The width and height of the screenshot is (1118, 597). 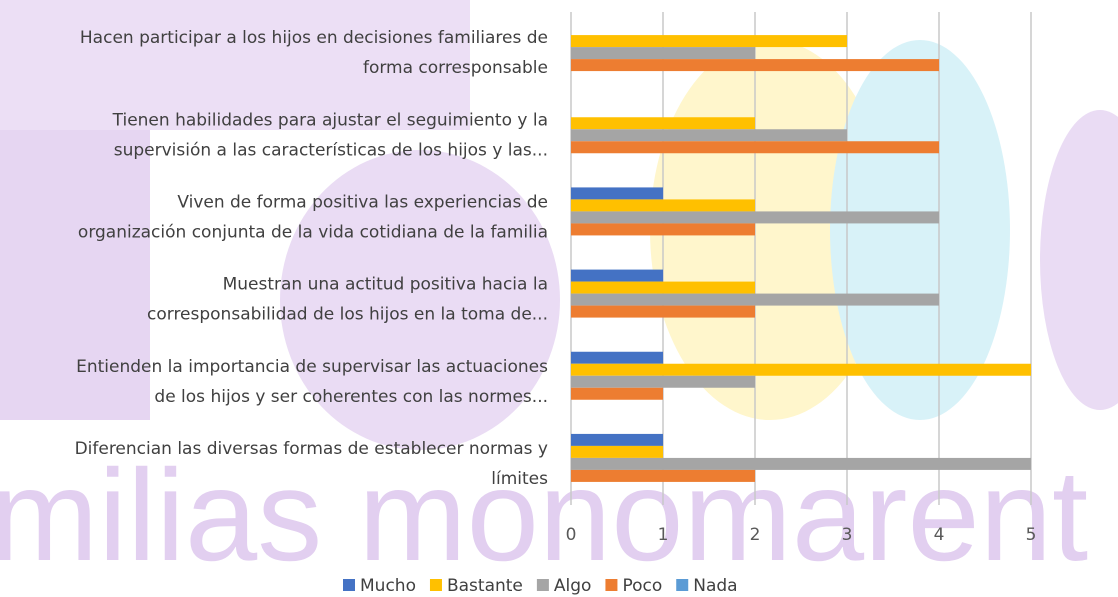 I want to click on x-tick-label: 5, so click(x=1031, y=535).